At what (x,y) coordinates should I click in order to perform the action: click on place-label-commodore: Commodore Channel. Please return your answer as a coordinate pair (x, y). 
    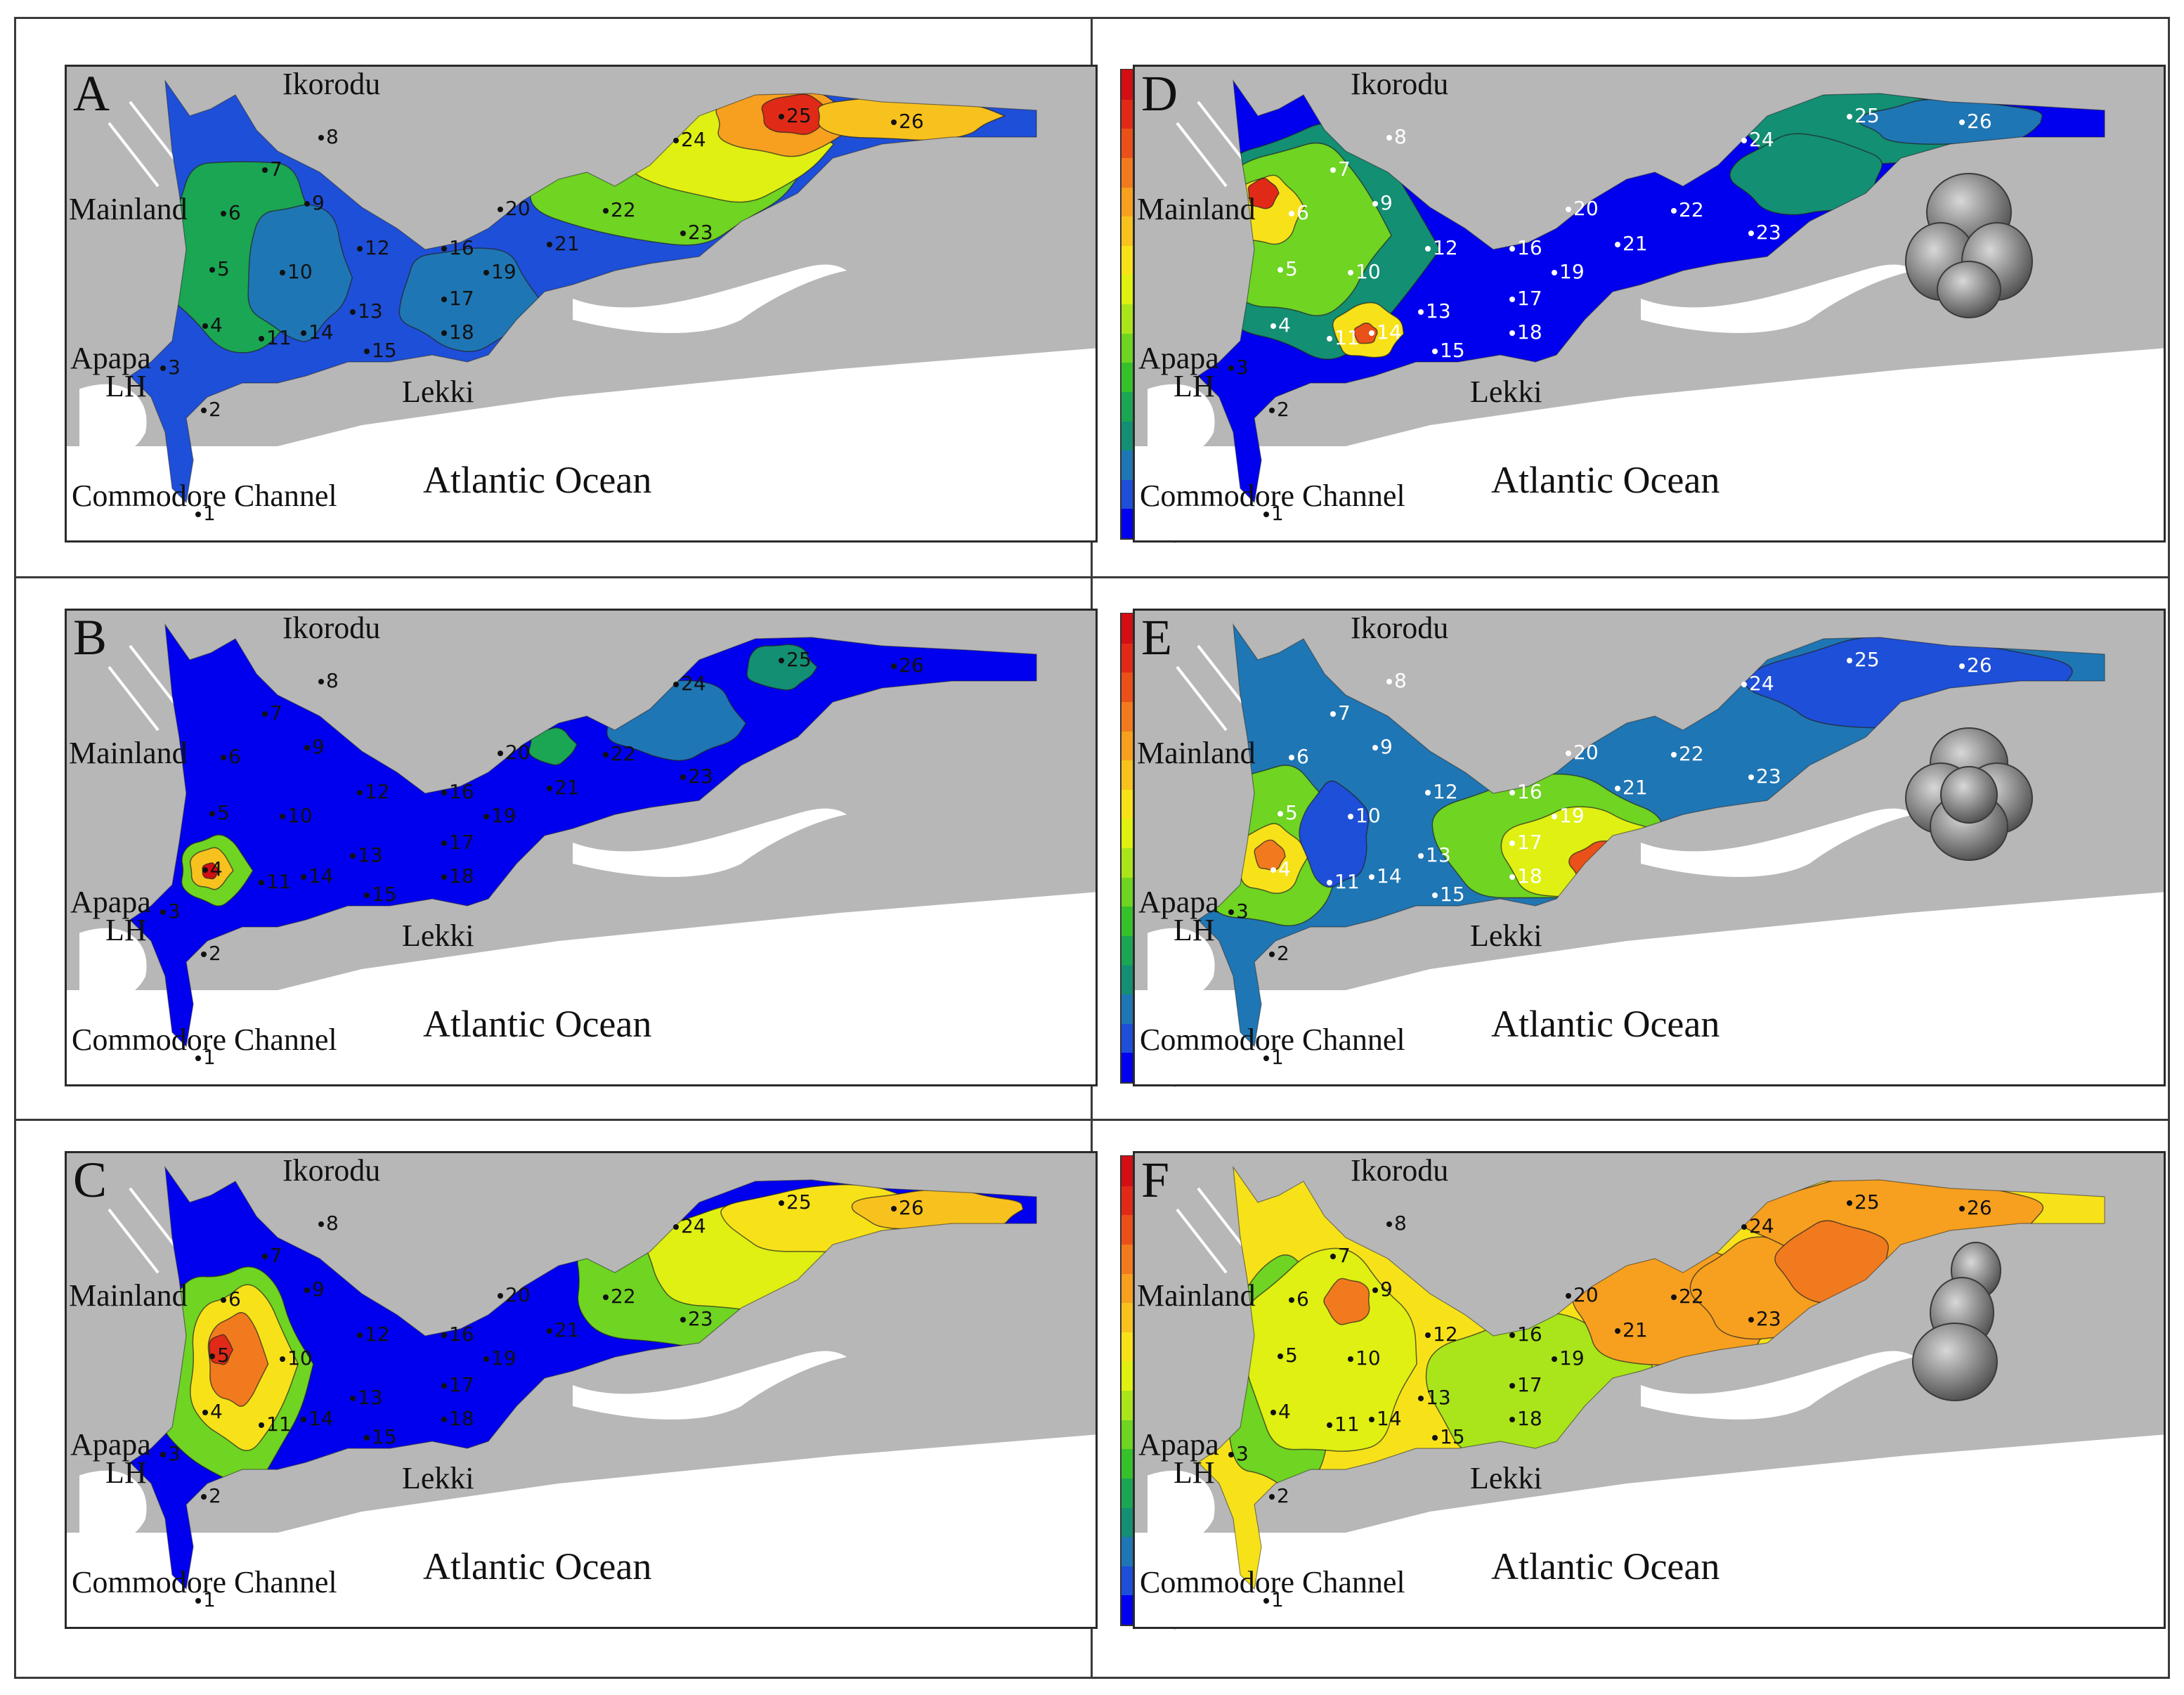
    Looking at the image, I should click on (205, 496).